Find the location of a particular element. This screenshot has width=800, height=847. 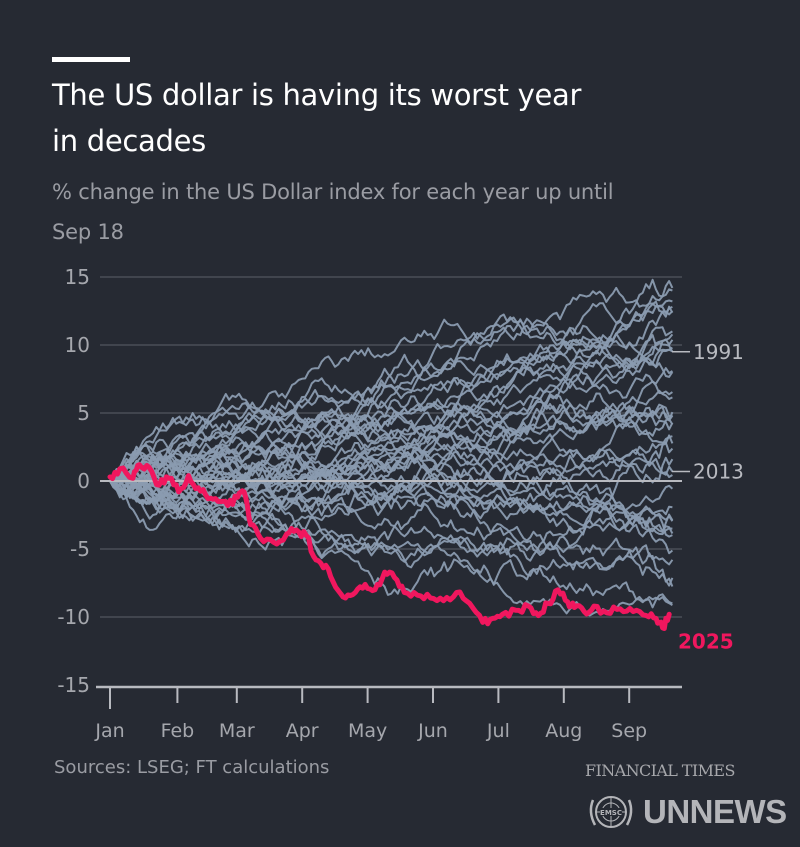

title-line-2: in decades is located at coordinates (129, 141).